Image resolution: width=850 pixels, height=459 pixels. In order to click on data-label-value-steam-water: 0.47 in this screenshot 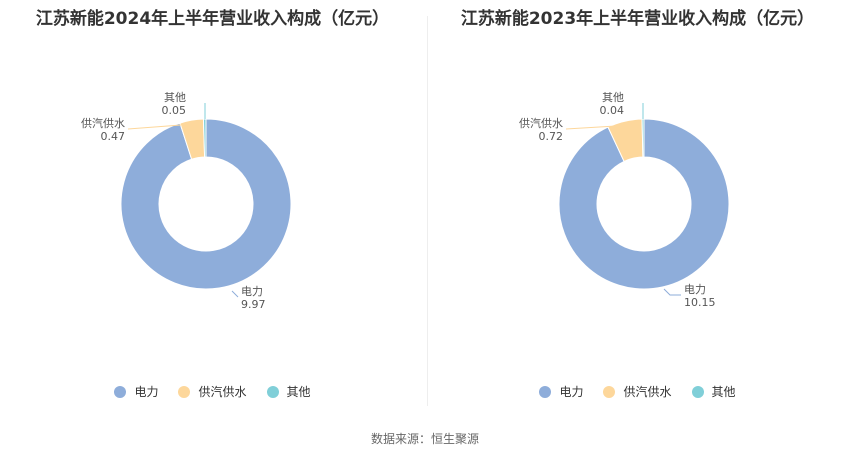, I will do `click(113, 136)`.